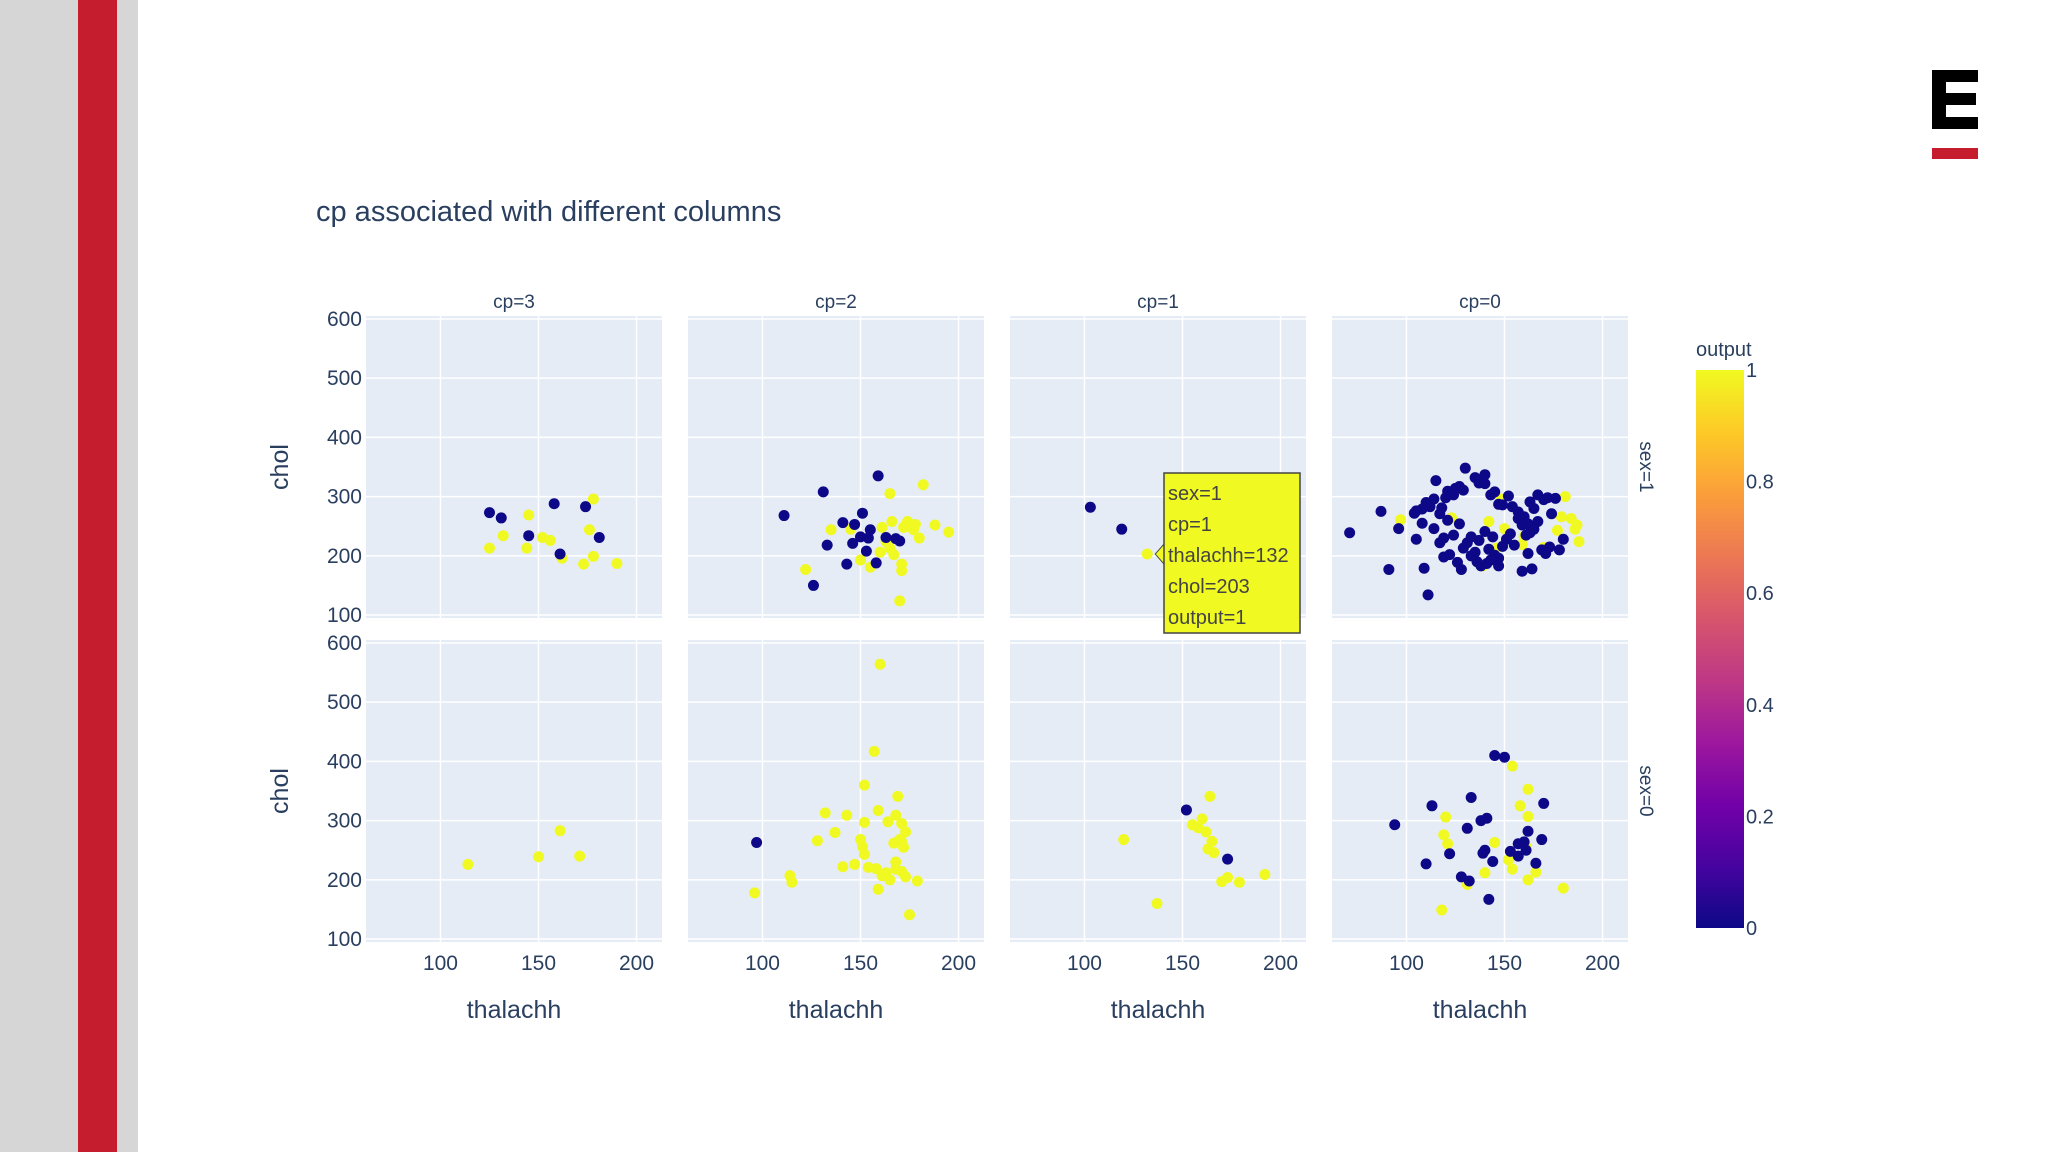 Image resolution: width=2048 pixels, height=1152 pixels. I want to click on colorbar-tick-label: 0.4, so click(1760, 706).